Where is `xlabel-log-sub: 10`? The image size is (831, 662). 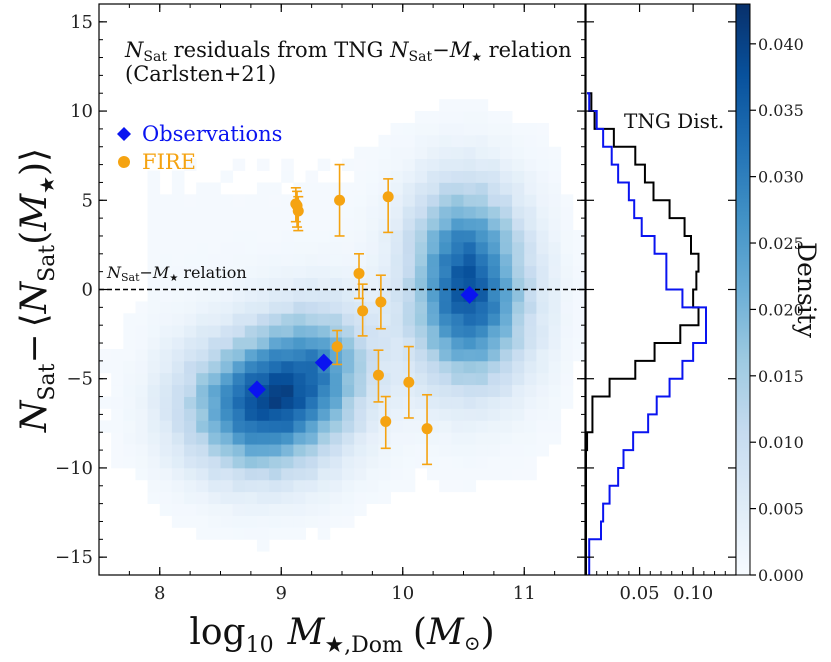 xlabel-log-sub: 10 is located at coordinates (260, 645).